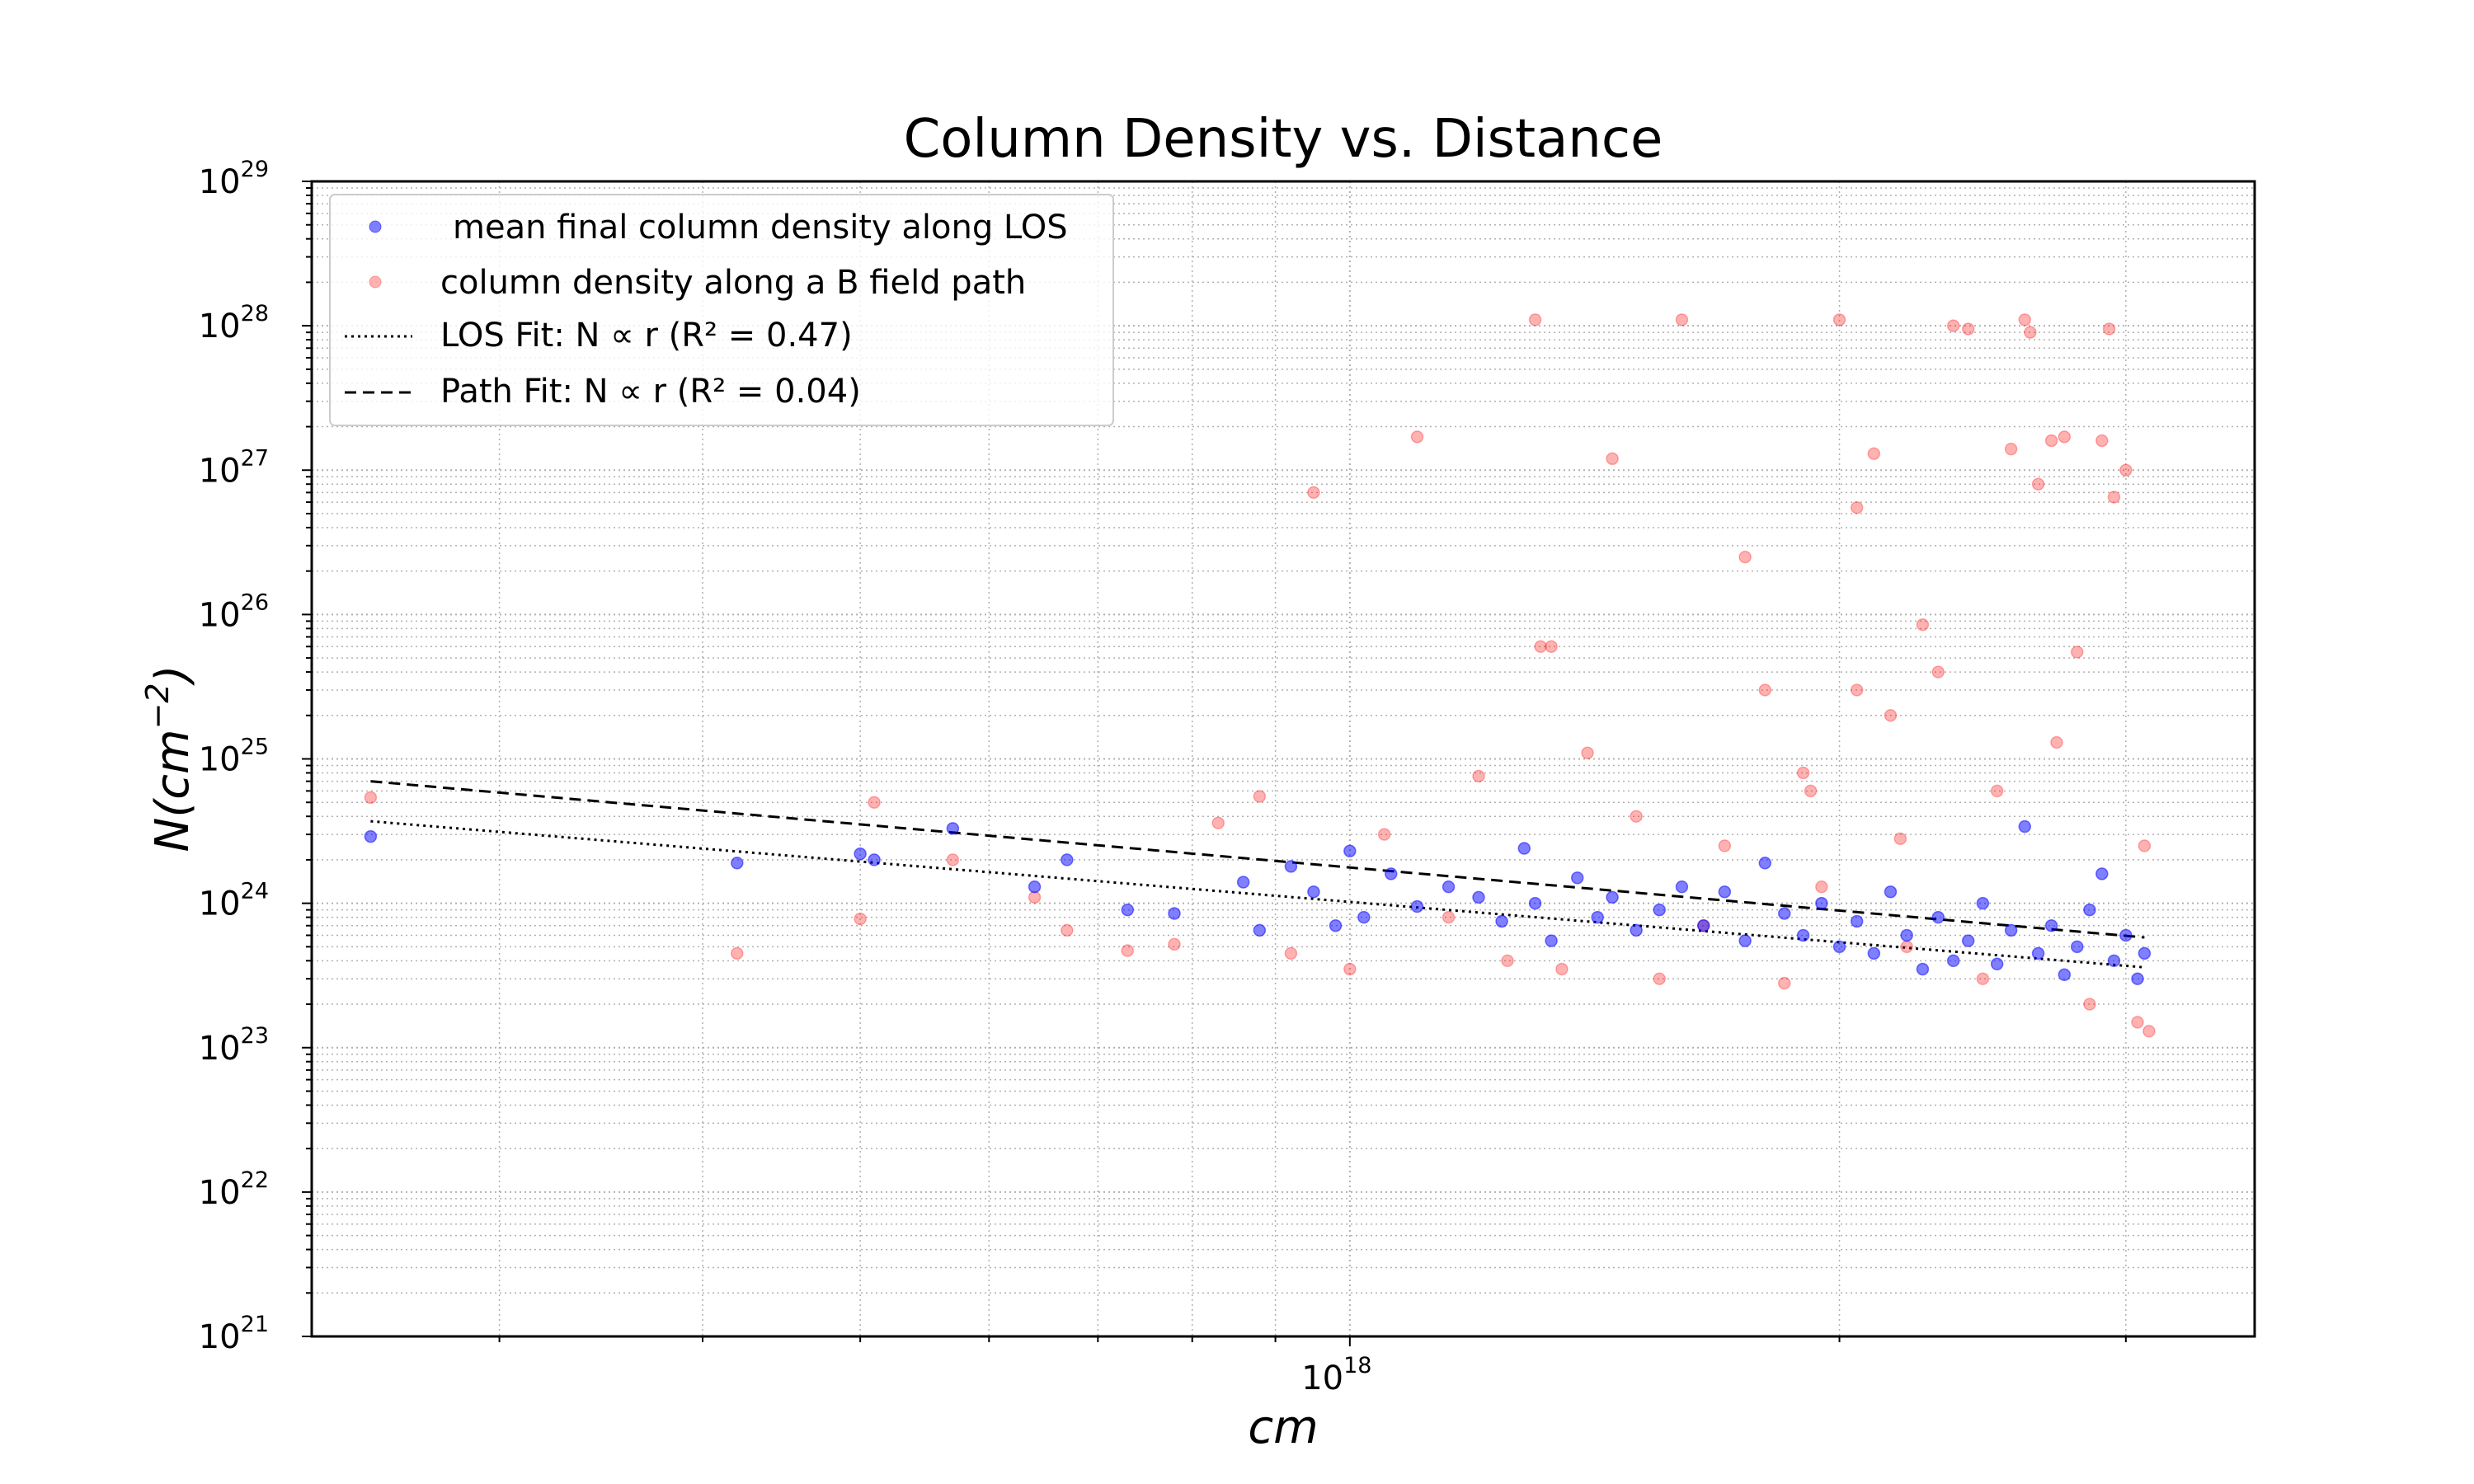 The width and height of the screenshot is (2474, 1484). I want to click on path-fit-line, so click(1257, 860).